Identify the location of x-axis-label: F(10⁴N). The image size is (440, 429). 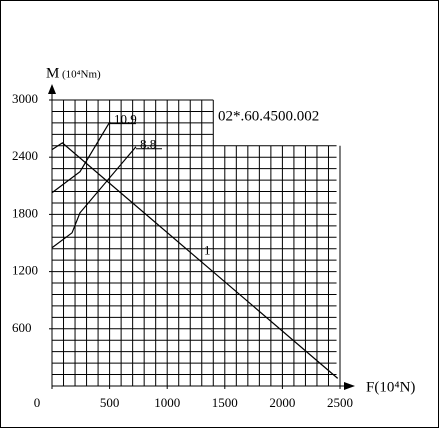
(390, 387).